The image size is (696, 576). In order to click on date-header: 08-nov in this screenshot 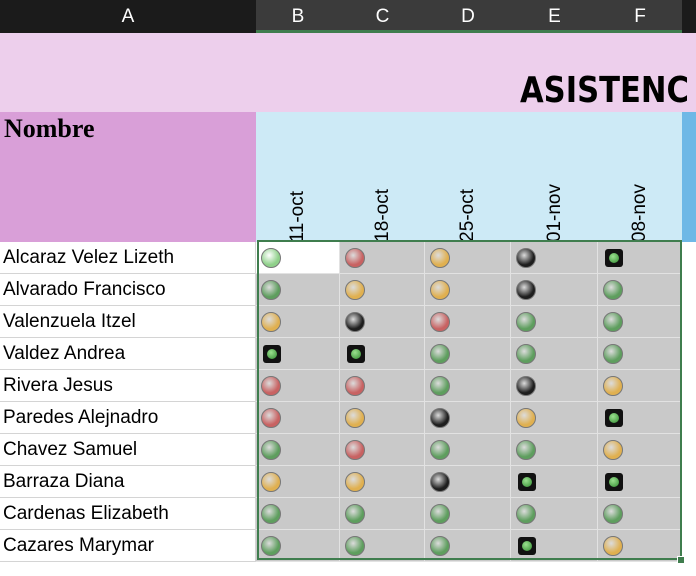, I will do `click(640, 177)`.